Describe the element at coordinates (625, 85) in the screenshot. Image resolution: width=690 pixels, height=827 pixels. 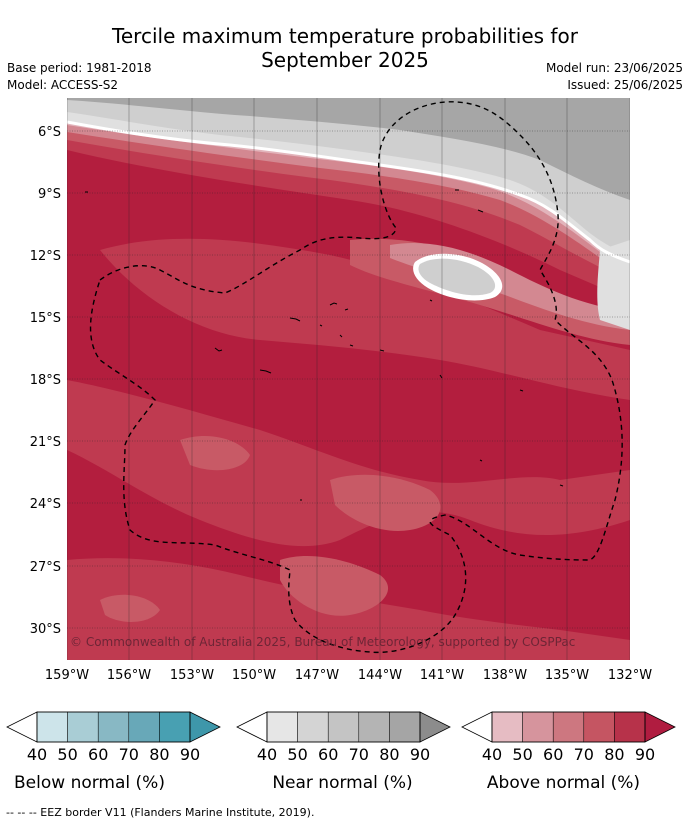
I see `issued-date: Issued: 25/06/2025` at that location.